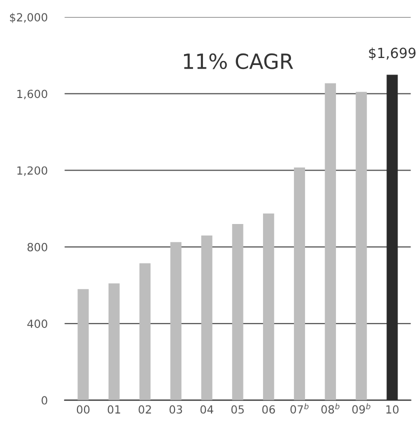 The height and width of the screenshot is (428, 417). What do you see at coordinates (237, 409) in the screenshot?
I see `x-tick-label: 05` at bounding box center [237, 409].